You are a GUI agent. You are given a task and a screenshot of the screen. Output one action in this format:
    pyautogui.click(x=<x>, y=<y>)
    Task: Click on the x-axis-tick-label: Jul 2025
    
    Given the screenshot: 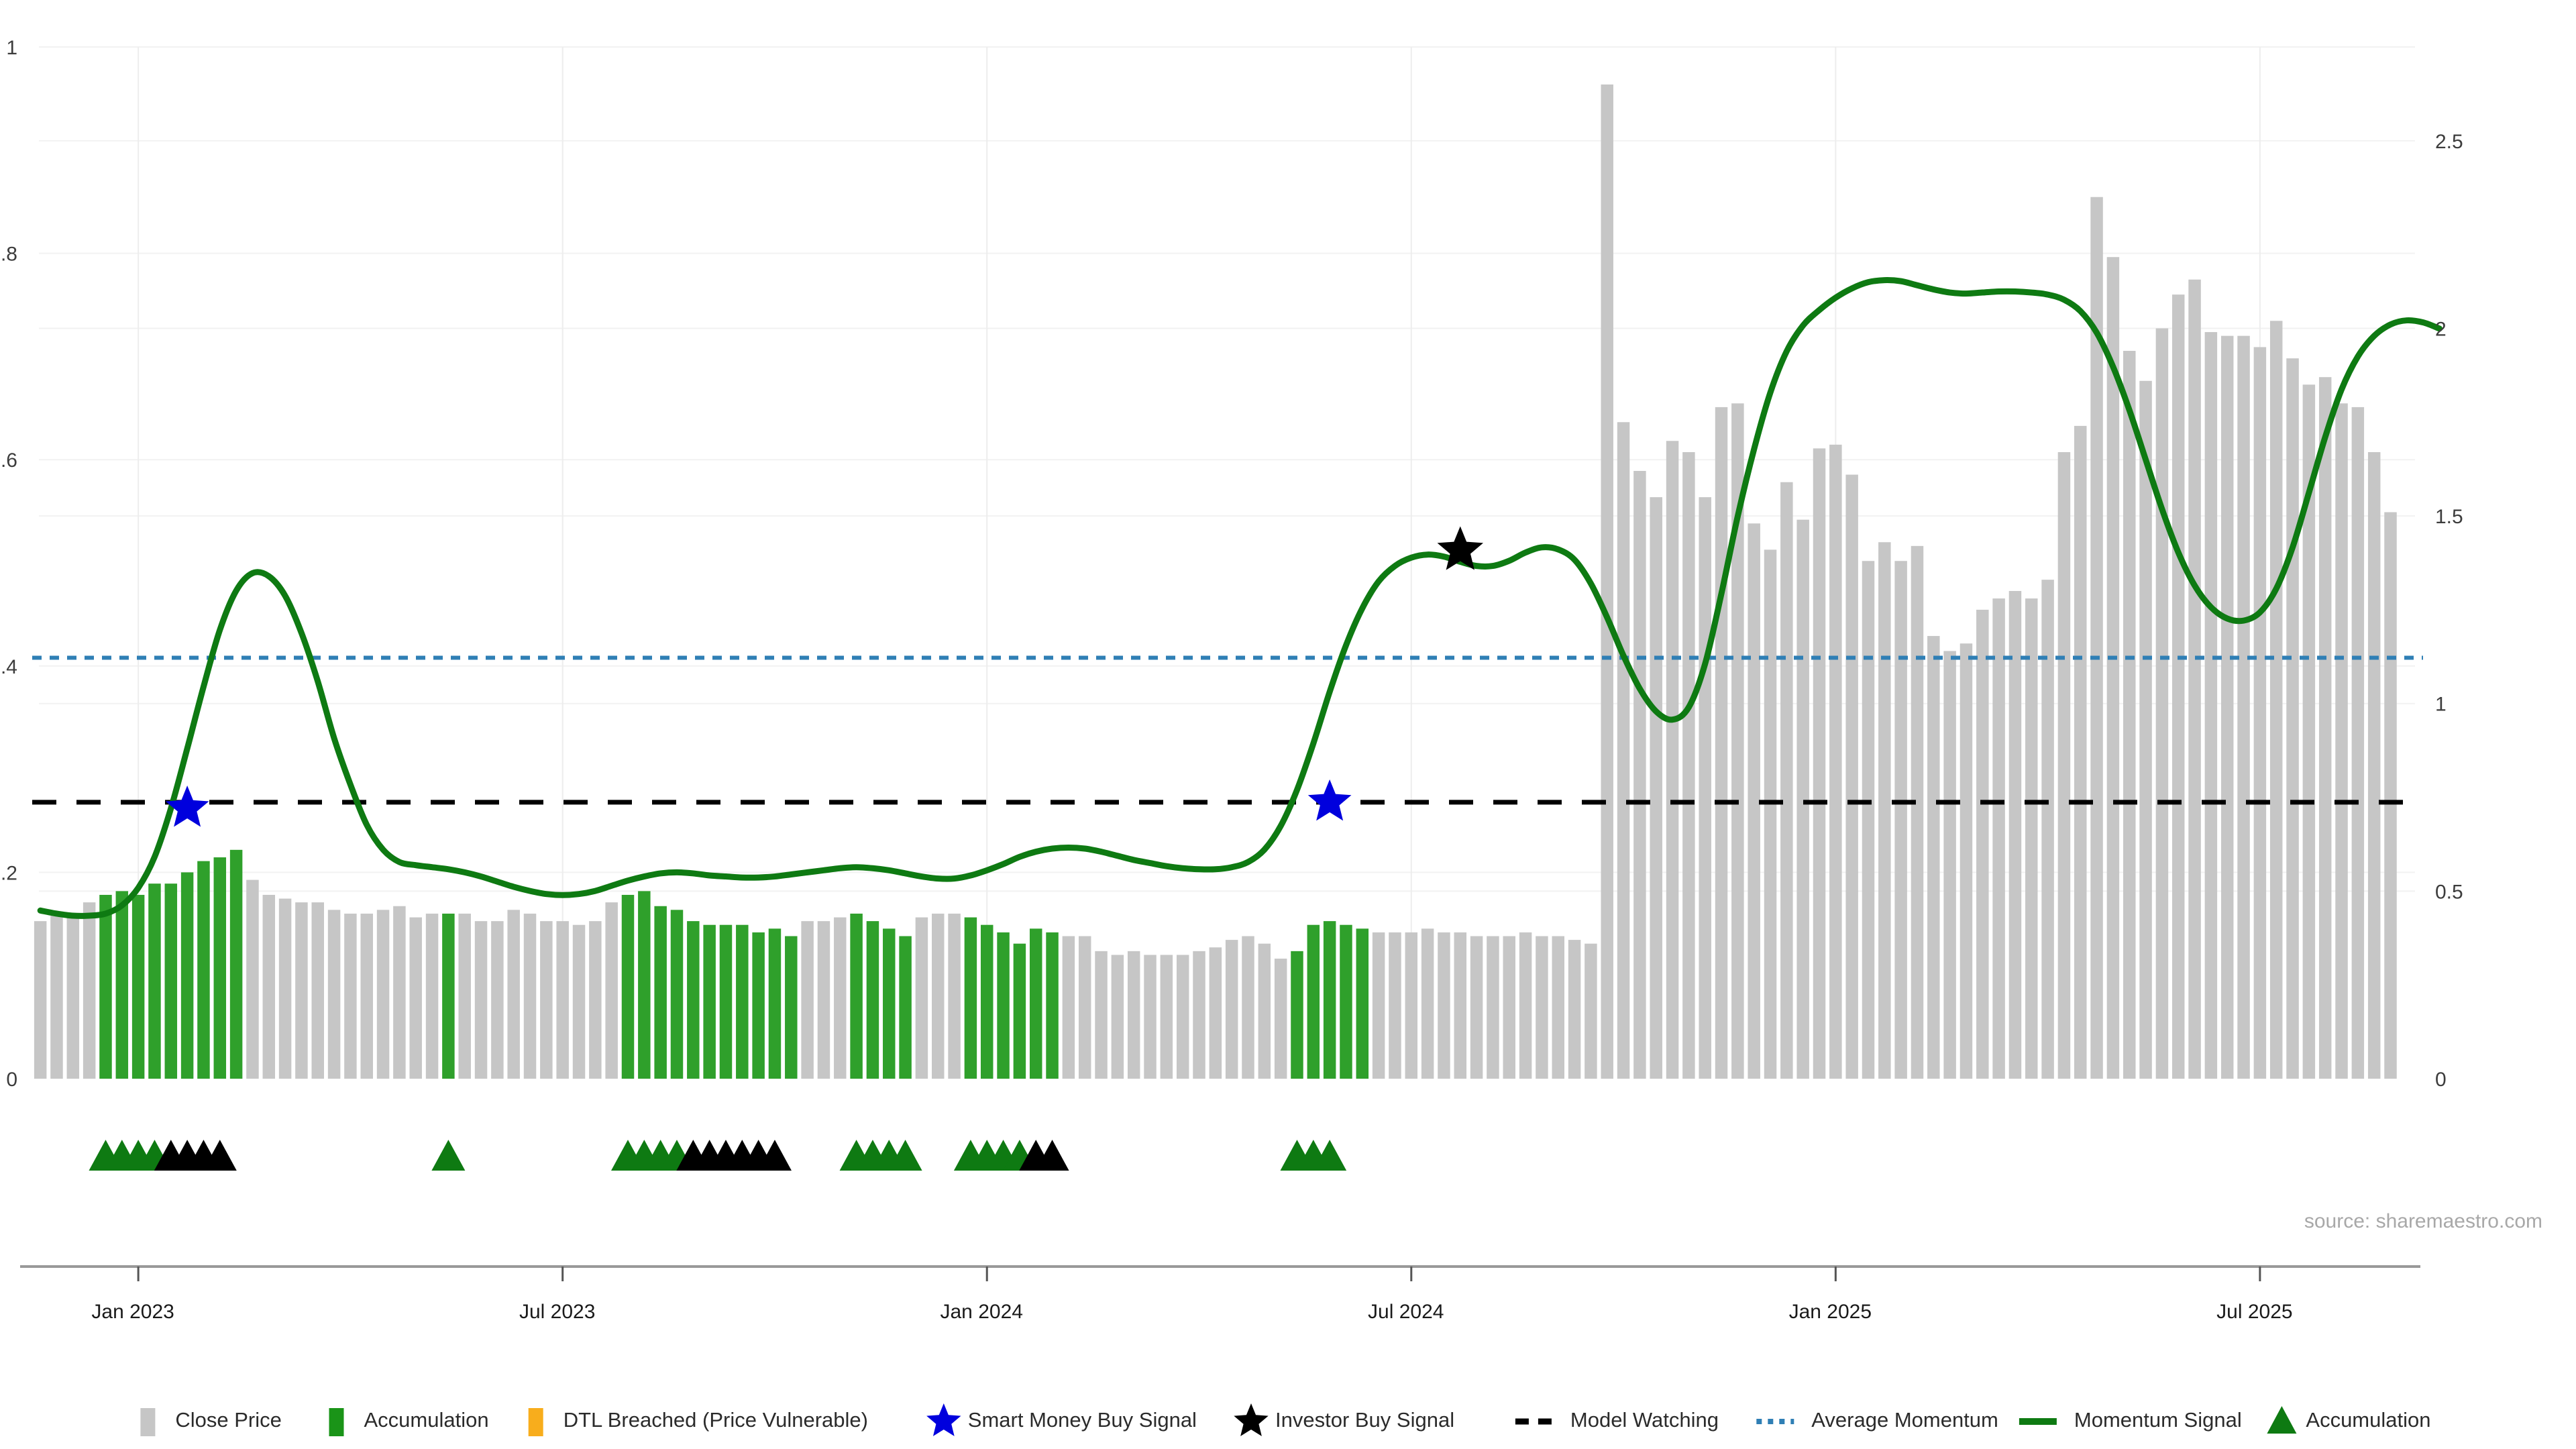 What is the action you would take?
    pyautogui.click(x=2254, y=1312)
    